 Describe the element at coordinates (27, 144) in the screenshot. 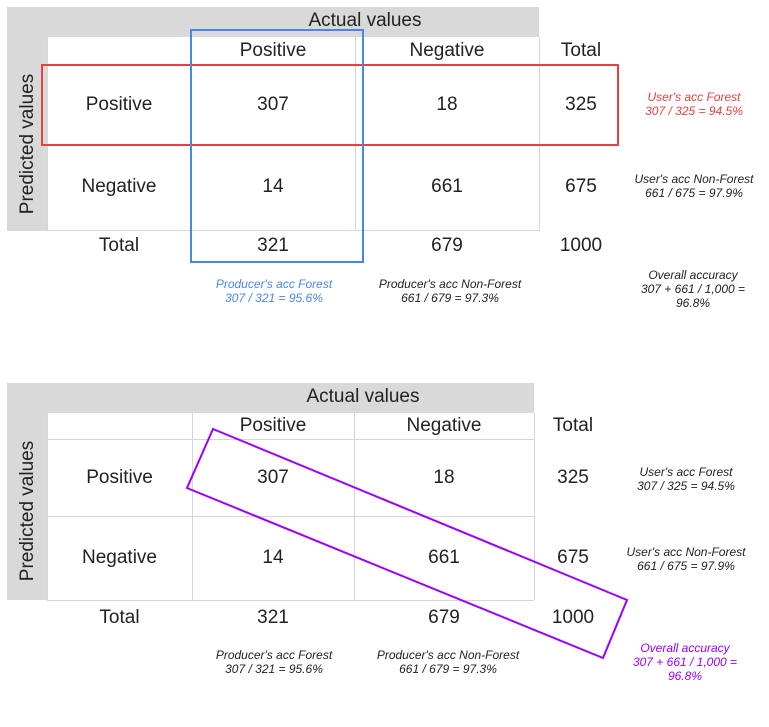

I see `predicted-values-label: Predicted values` at that location.